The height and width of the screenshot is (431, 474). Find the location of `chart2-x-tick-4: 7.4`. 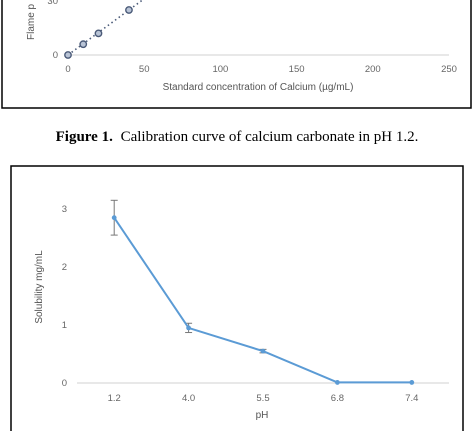

chart2-x-tick-4: 7.4 is located at coordinates (411, 398).